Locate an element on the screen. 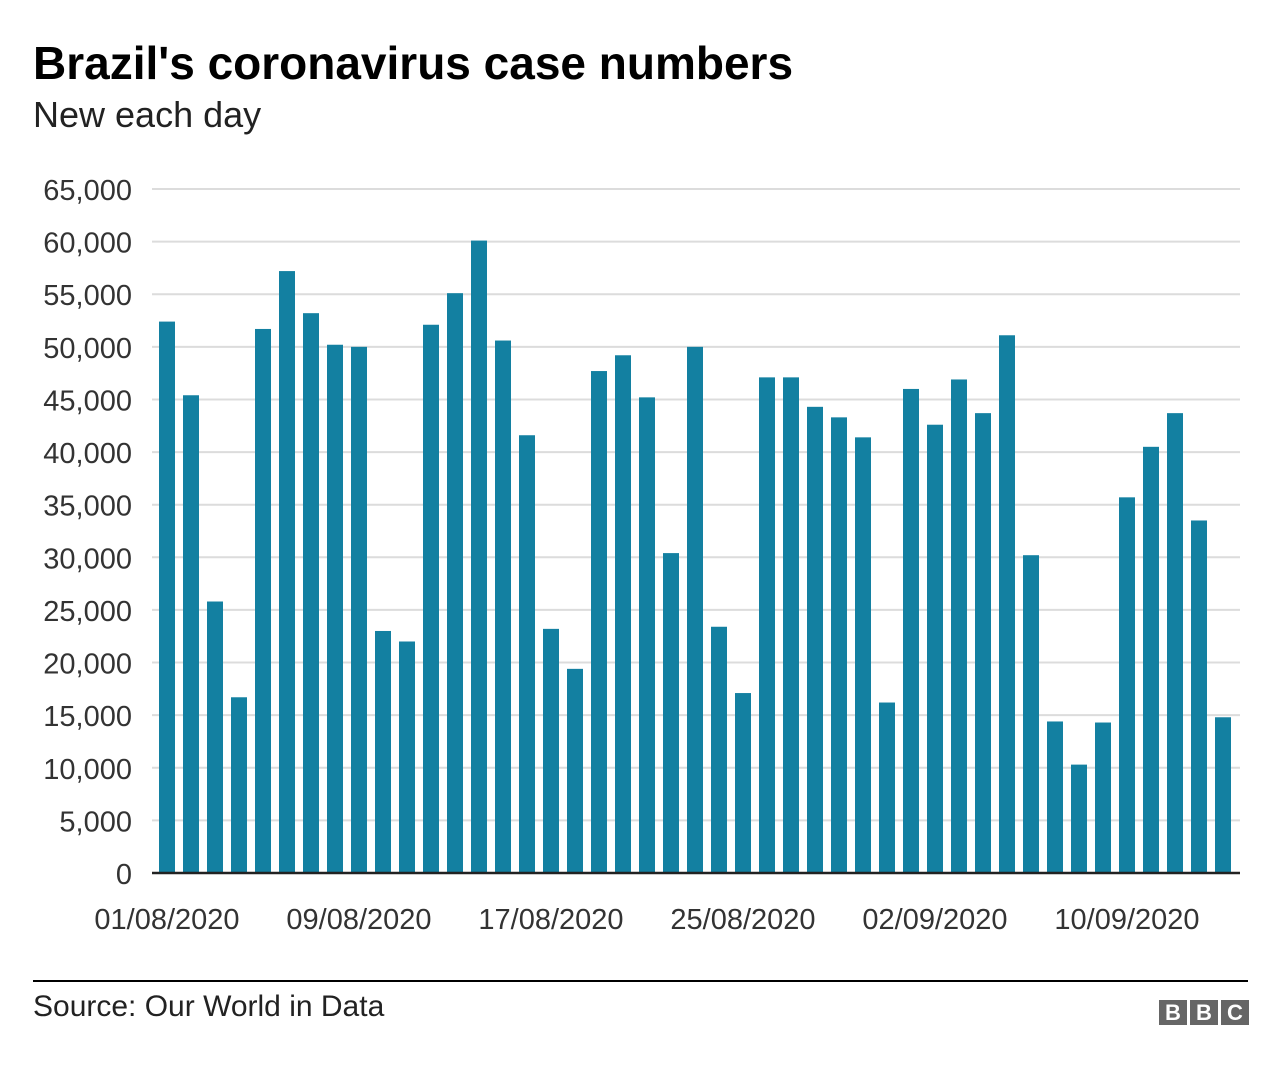 The image size is (1280, 1068). y-tick-label: 20,000 is located at coordinates (87, 665).